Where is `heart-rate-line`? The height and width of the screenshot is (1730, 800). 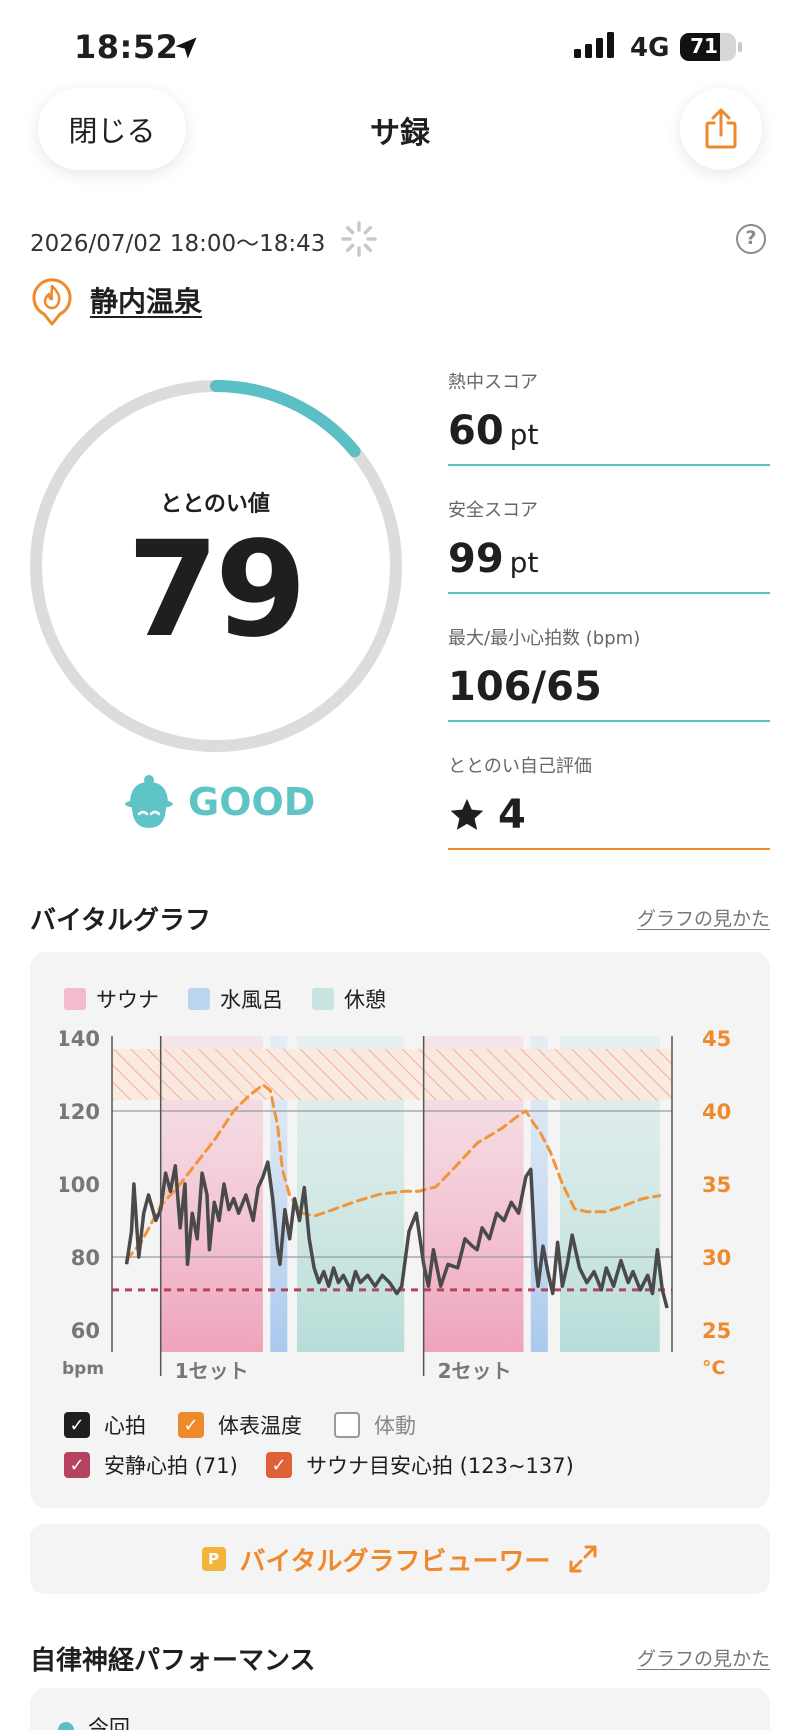 heart-rate-line is located at coordinates (396, 1234).